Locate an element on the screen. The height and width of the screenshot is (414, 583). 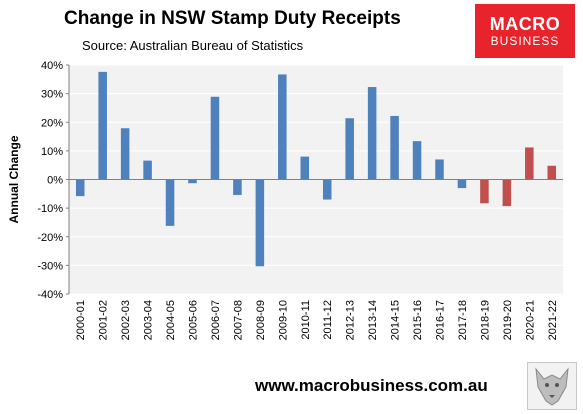
x-tick-label: 2011-12 is located at coordinates (328, 320).